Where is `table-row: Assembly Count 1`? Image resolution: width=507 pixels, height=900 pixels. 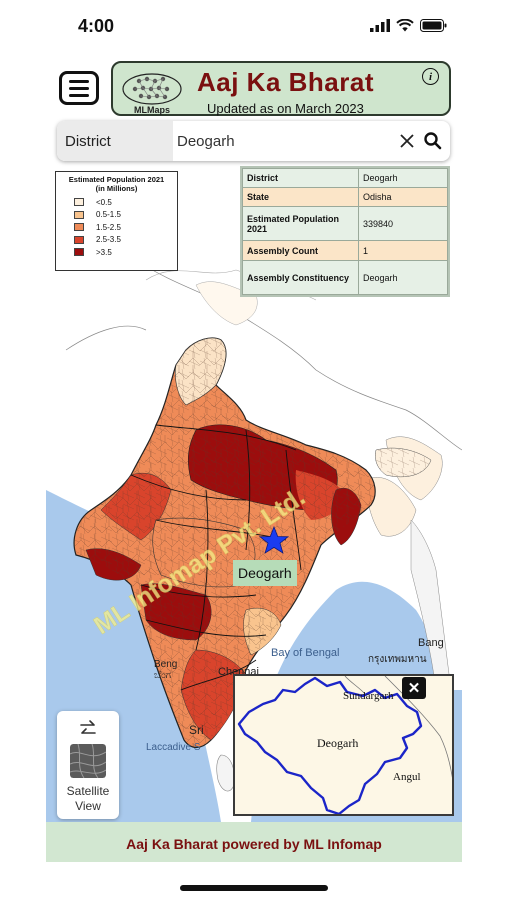
table-row: Assembly Count 1 is located at coordinates (345, 250).